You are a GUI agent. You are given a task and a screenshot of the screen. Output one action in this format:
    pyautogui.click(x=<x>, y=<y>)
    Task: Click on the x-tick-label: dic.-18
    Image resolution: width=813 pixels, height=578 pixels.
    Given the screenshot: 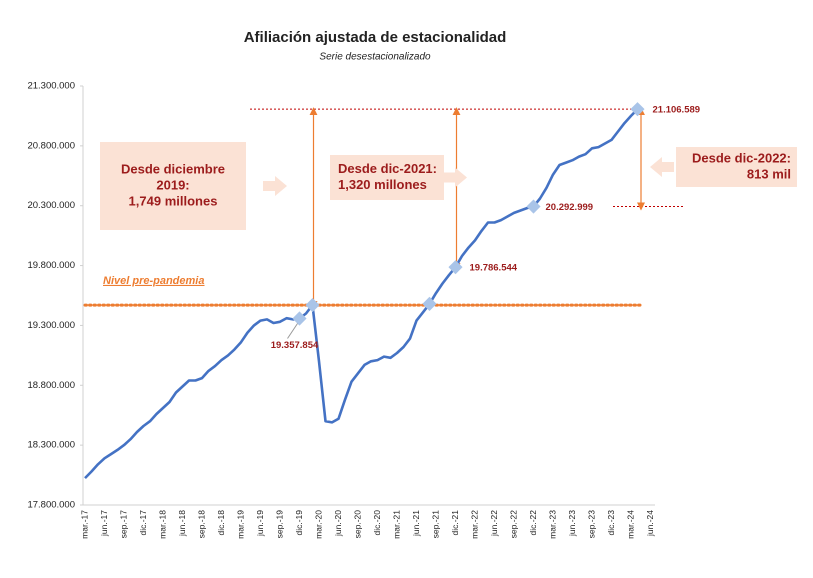 What is the action you would take?
    pyautogui.click(x=221, y=523)
    